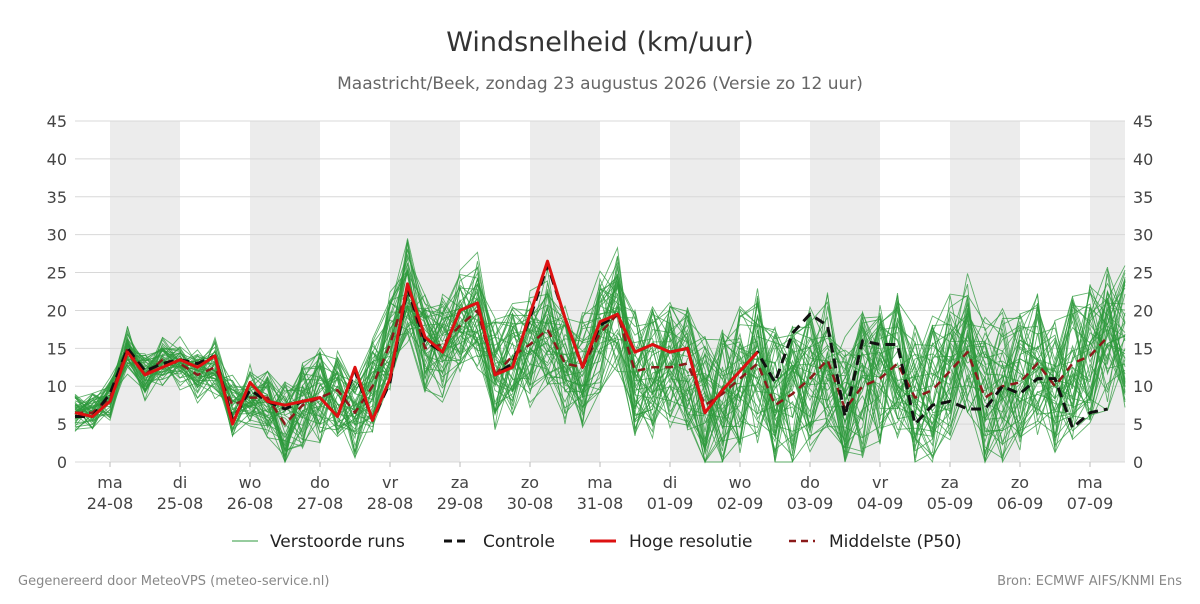 This screenshot has height=604, width=1200. I want to click on y-axis-right: 0 5 10 15 20 25 30 35 40 45, so click(1143, 292).